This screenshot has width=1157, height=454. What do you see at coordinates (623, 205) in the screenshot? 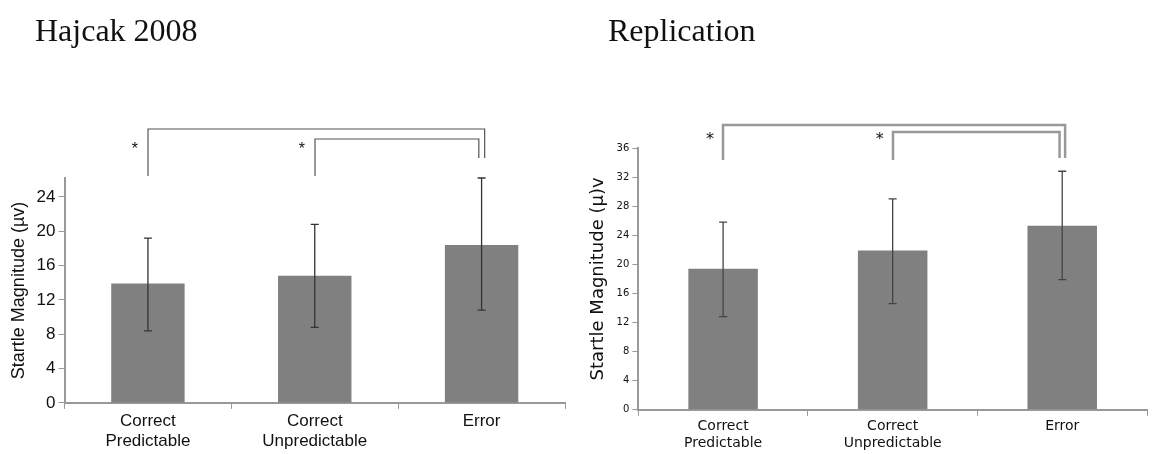
I see `y-tick-label: 28` at bounding box center [623, 205].